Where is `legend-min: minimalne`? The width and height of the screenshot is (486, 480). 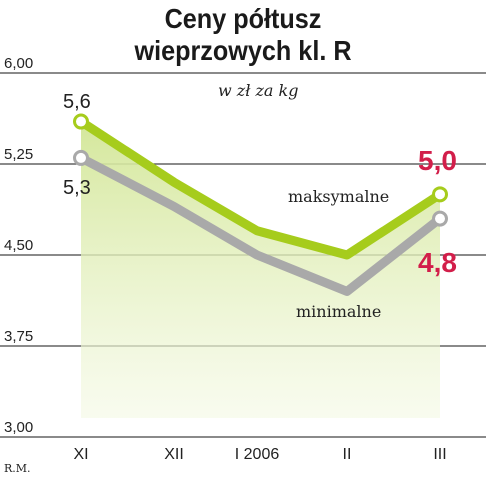
legend-min: minimalne is located at coordinates (338, 311).